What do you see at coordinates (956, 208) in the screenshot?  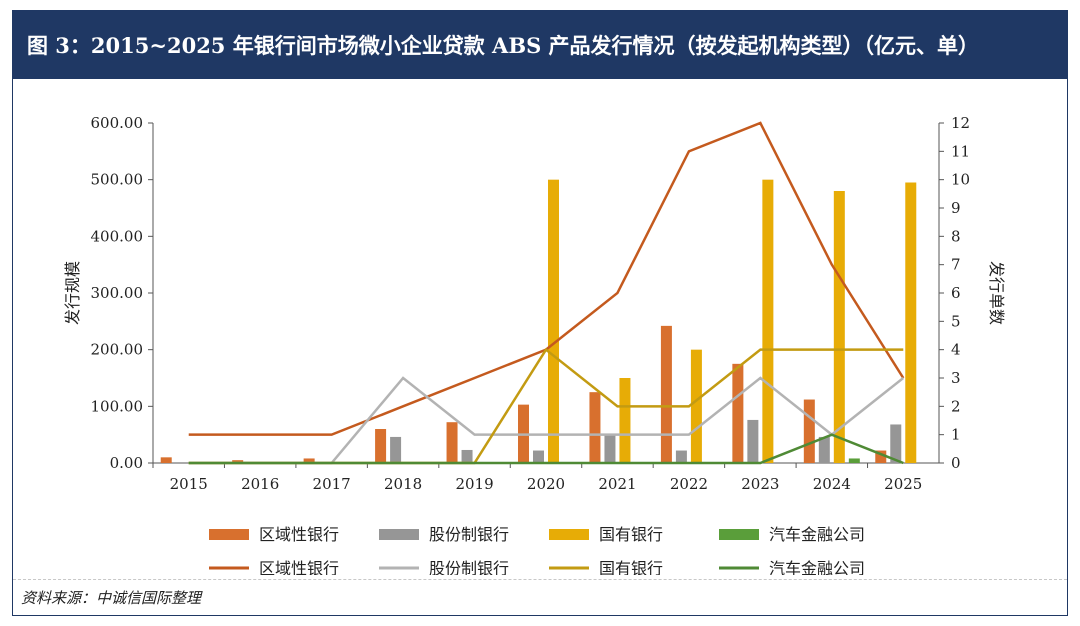 I see `y2-tick-label: 9` at bounding box center [956, 208].